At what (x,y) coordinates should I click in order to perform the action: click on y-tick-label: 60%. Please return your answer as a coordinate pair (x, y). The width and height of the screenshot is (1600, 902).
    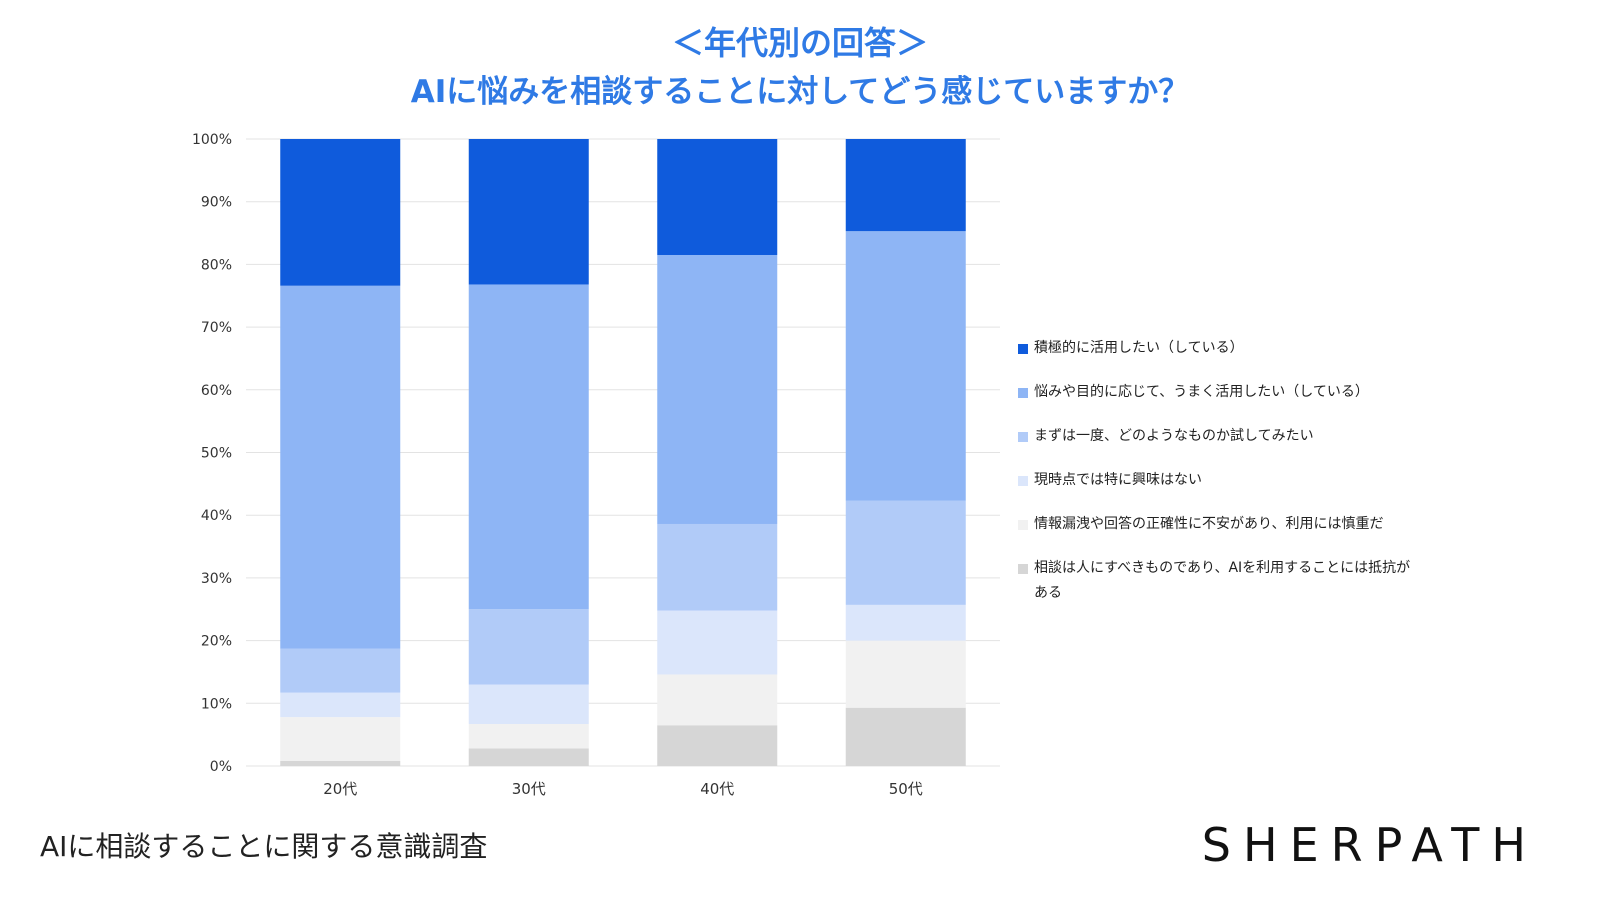
    Looking at the image, I should click on (216, 391).